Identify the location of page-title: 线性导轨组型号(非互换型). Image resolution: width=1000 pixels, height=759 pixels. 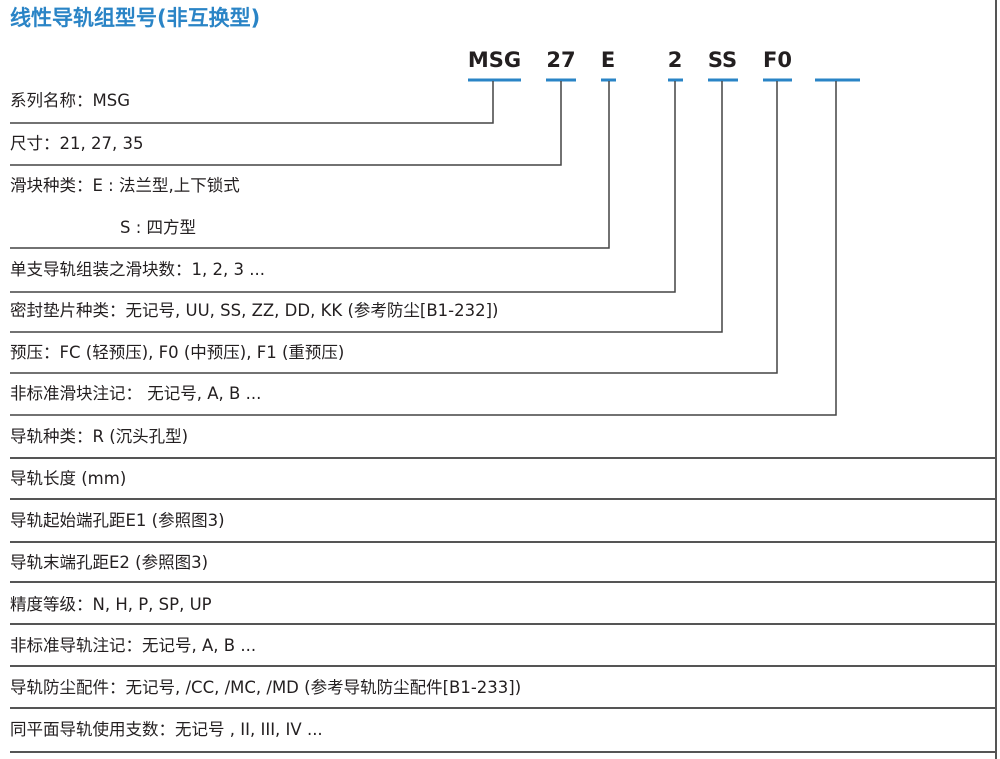
(135, 18).